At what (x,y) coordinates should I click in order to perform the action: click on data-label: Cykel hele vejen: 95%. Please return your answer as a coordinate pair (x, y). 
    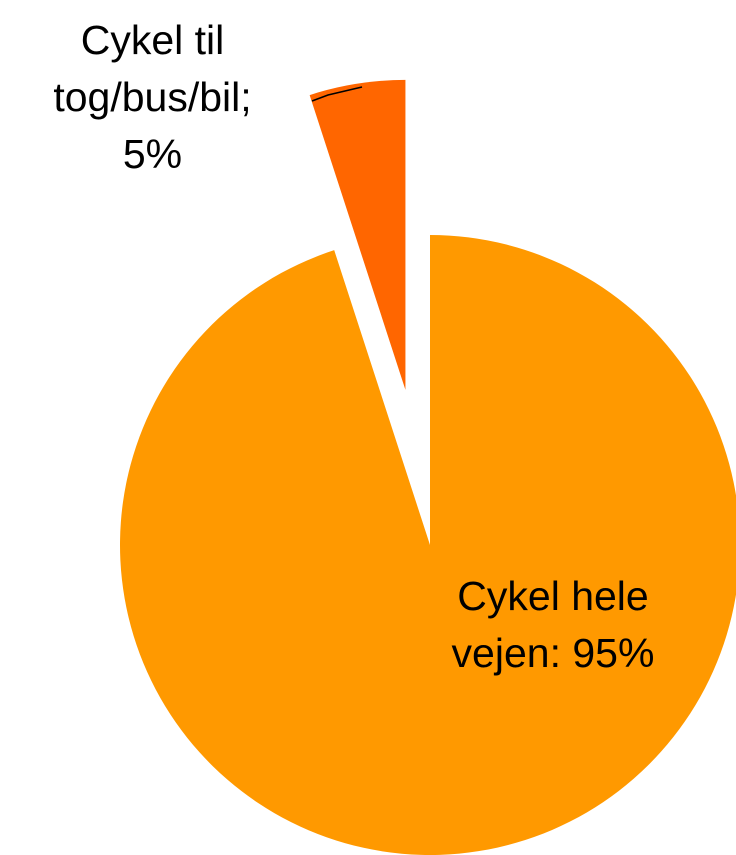
    Looking at the image, I should click on (553, 625).